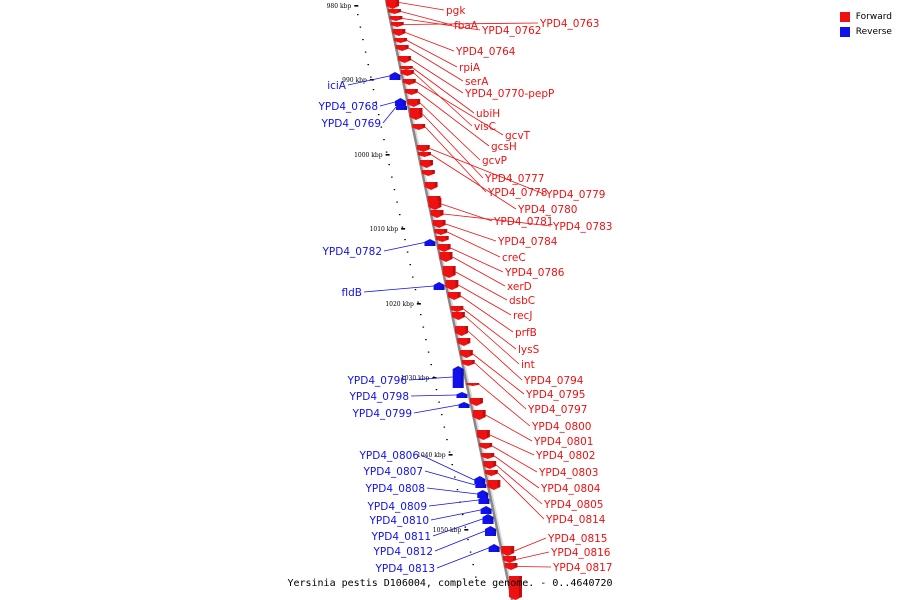 Image resolution: width=900 pixels, height=600 pixels. Describe the element at coordinates (529, 350) in the screenshot. I see `forward-gene-label: lysS` at that location.